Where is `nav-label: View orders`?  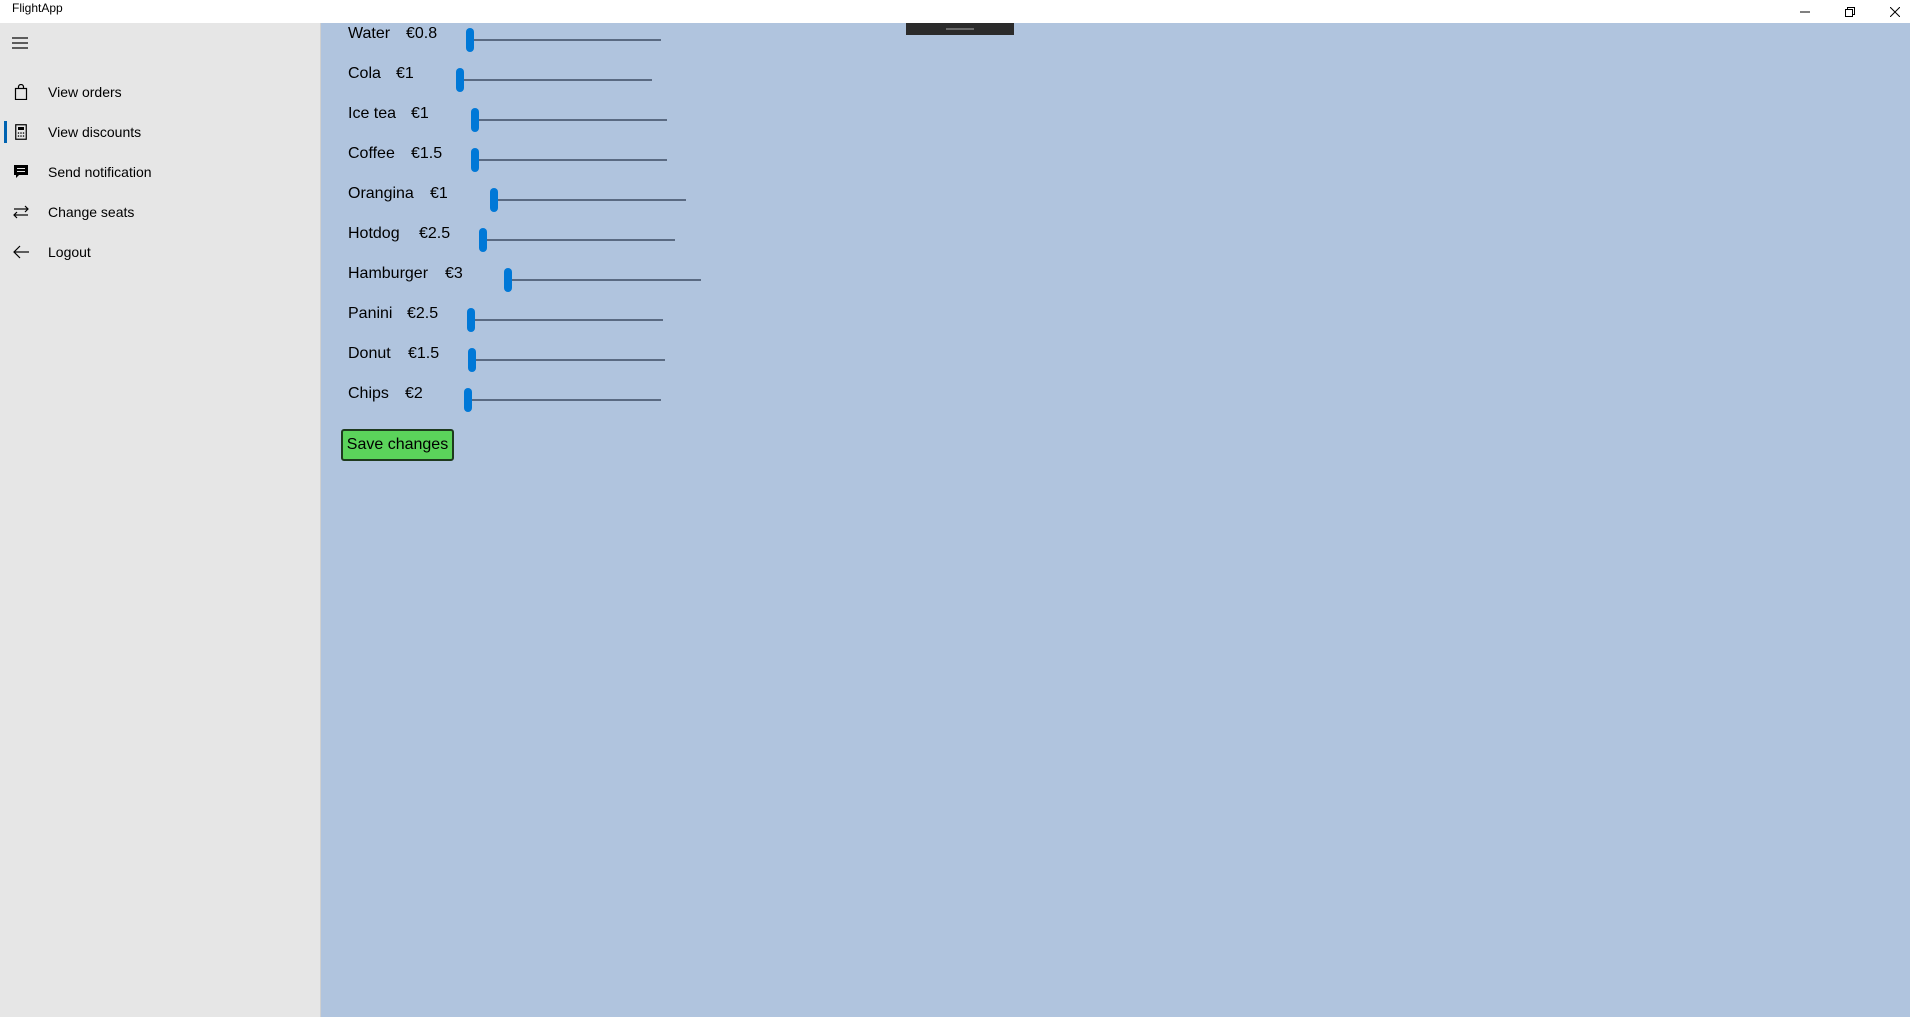
nav-label: View orders is located at coordinates (85, 92).